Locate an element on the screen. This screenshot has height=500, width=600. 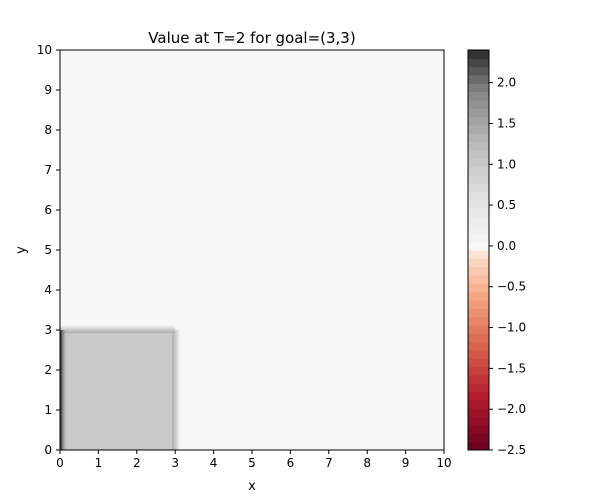
y-tick-label: 5 is located at coordinates (48, 250).